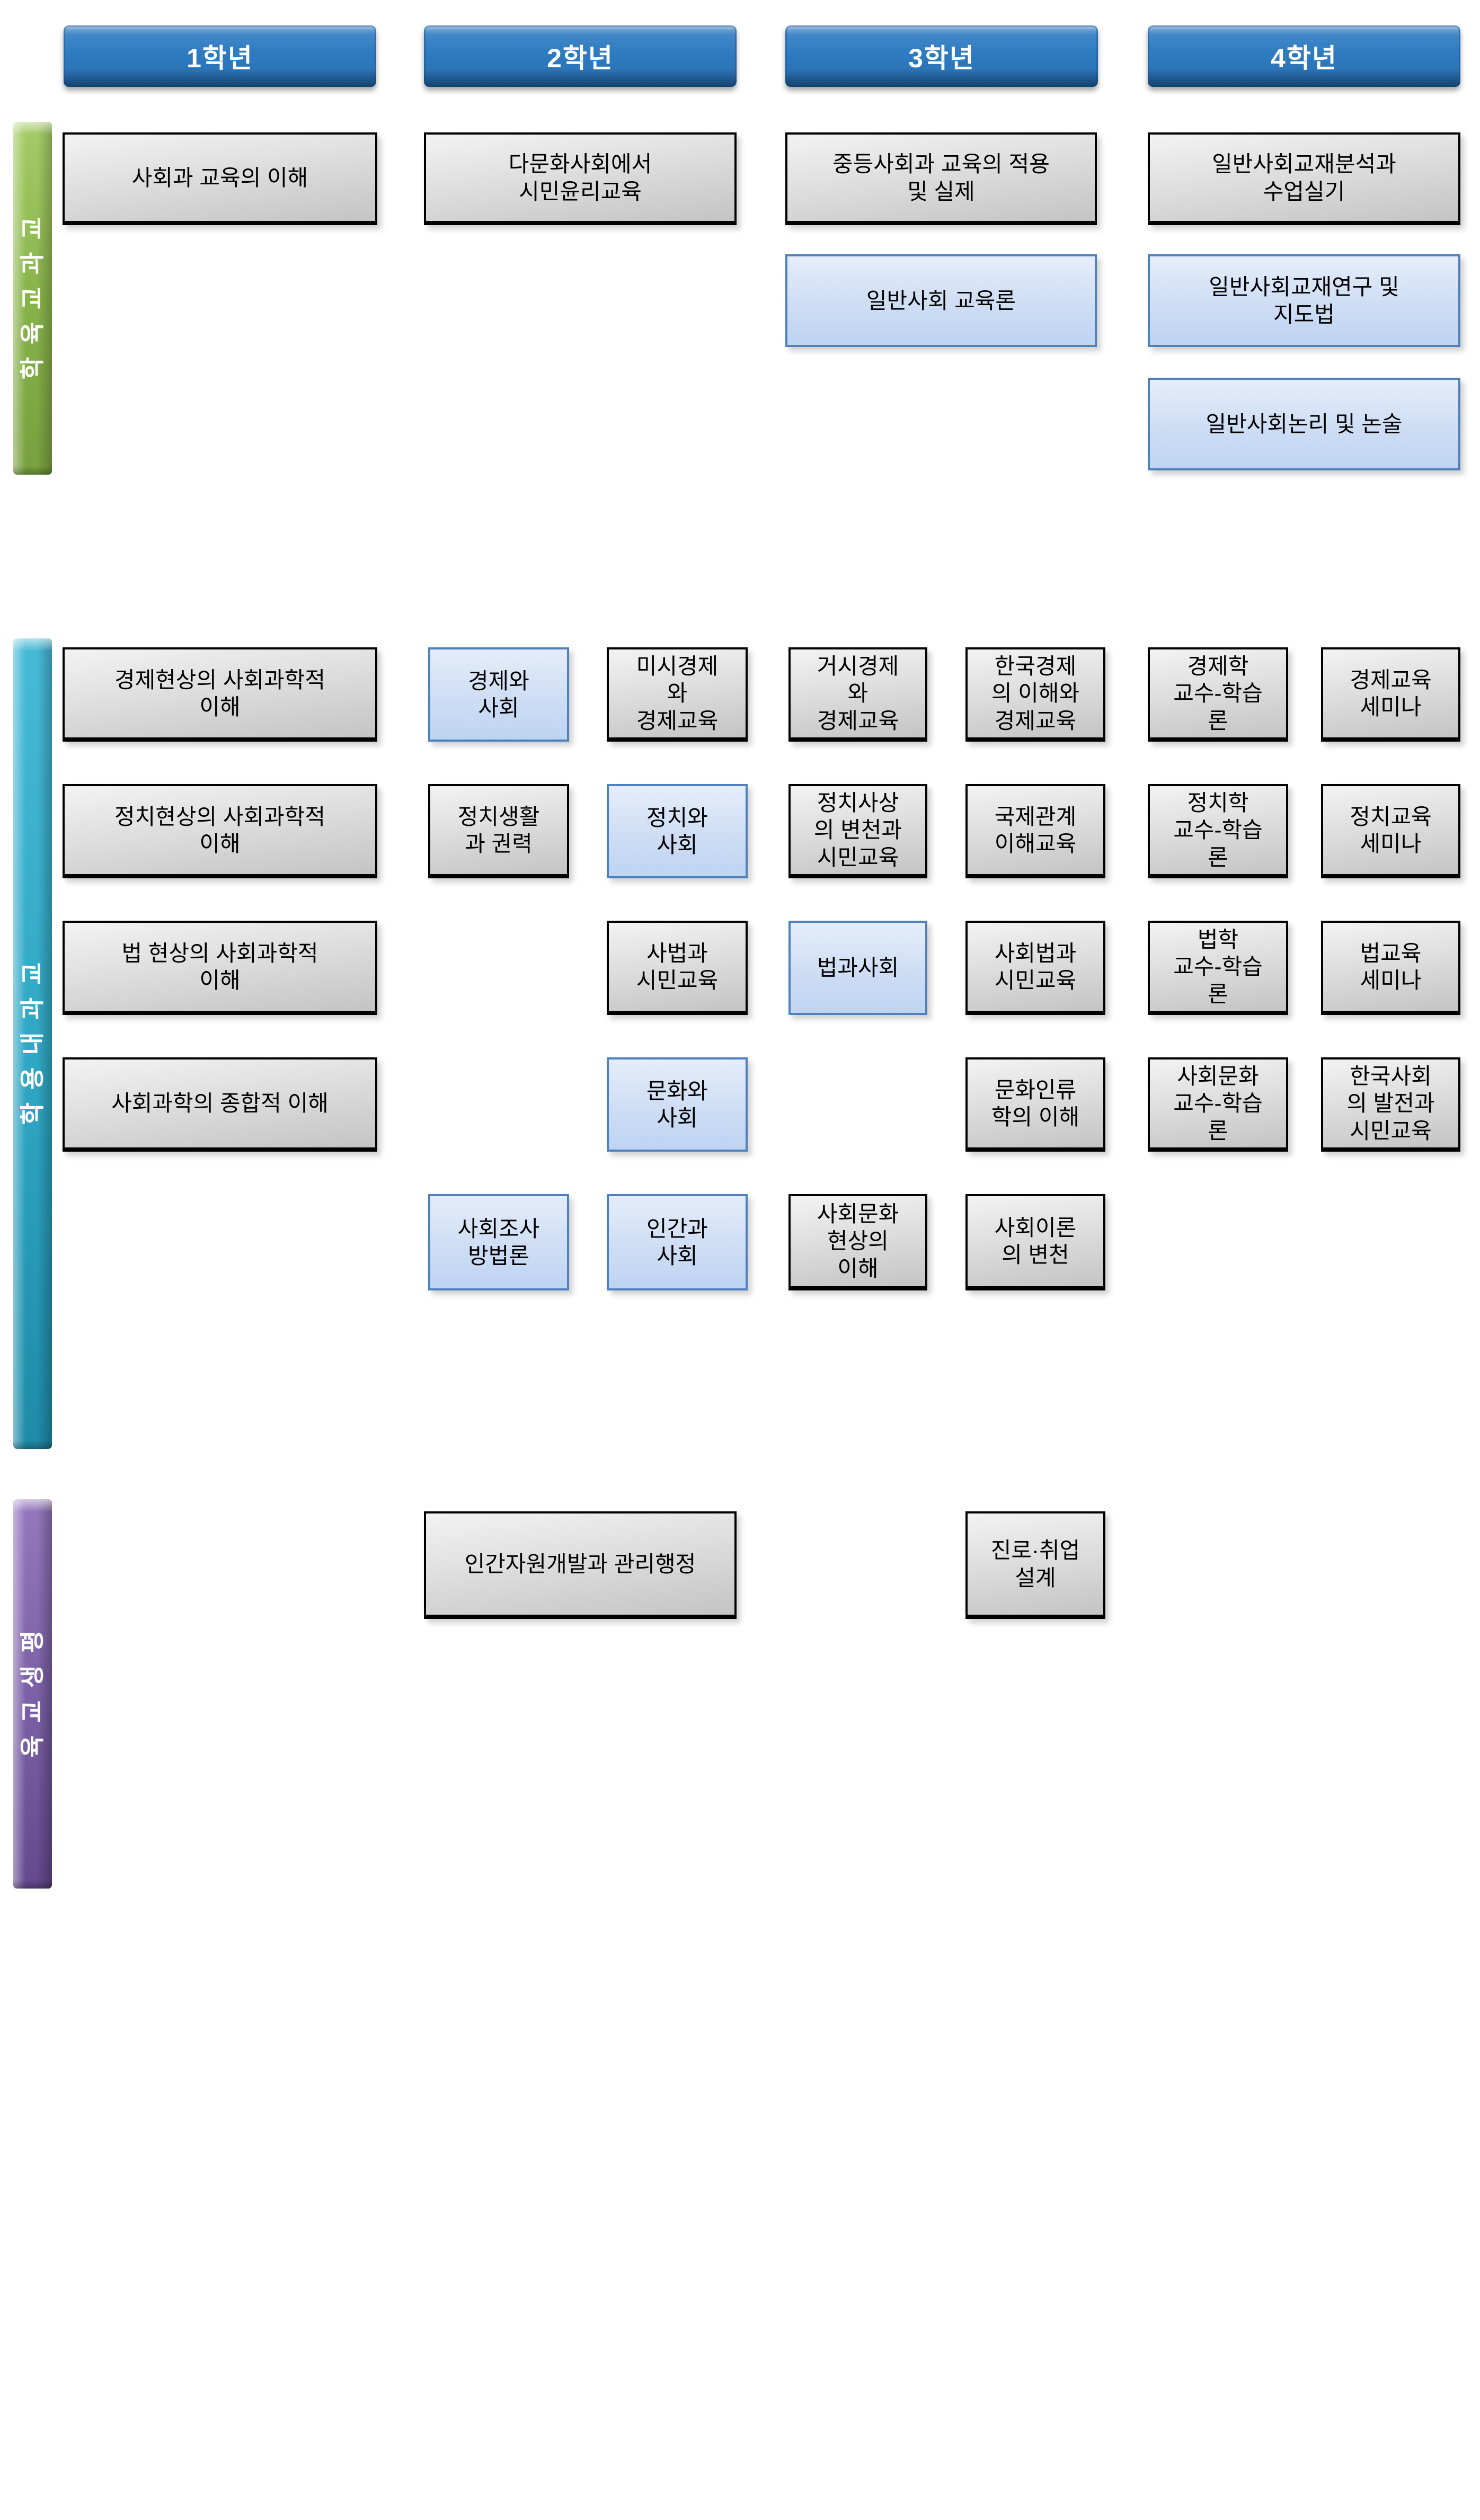 The width and height of the screenshot is (1480, 2520). Describe the element at coordinates (677, 831) in the screenshot. I see `course-box: 정치와 사회` at that location.